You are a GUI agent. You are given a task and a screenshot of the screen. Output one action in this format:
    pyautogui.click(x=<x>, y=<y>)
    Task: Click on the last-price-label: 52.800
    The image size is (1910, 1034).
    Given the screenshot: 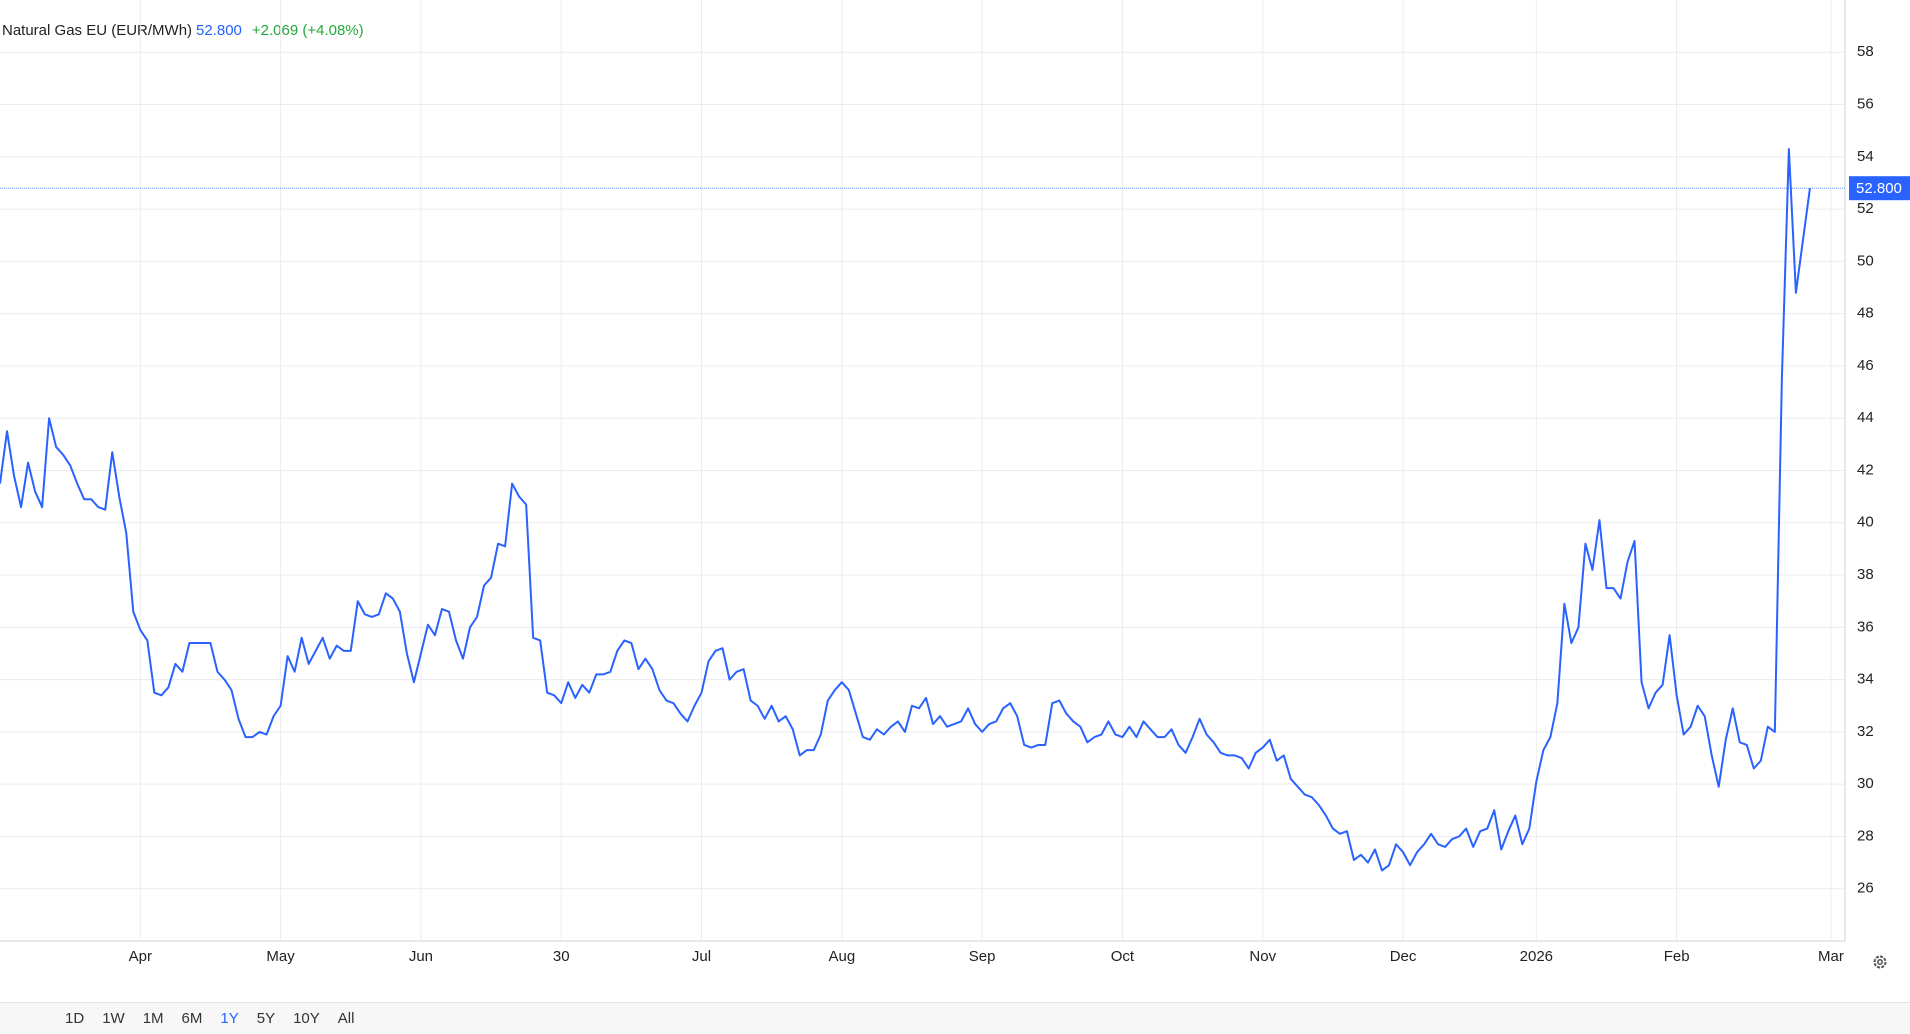 What is the action you would take?
    pyautogui.click(x=1879, y=188)
    